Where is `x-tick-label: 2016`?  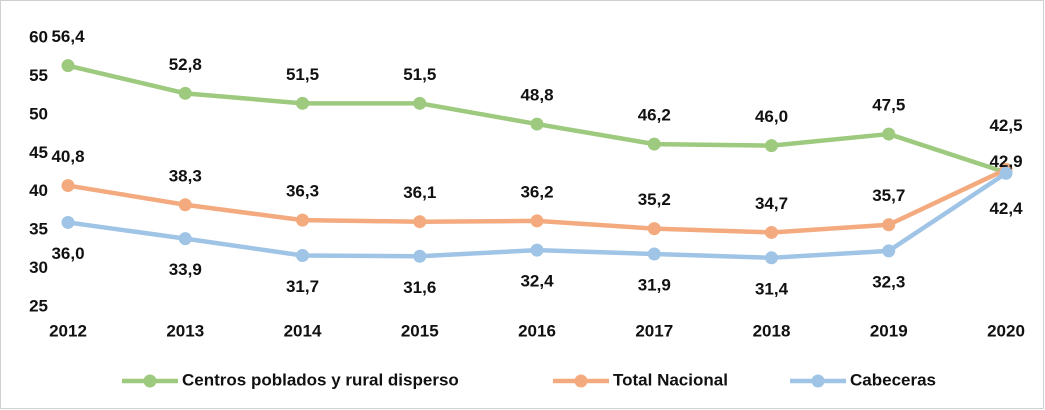
x-tick-label: 2016 is located at coordinates (537, 330).